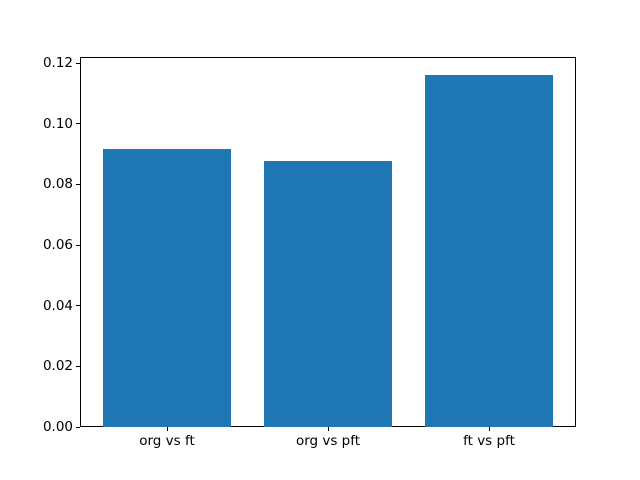 This screenshot has height=480, width=640. What do you see at coordinates (57, 184) in the screenshot?
I see `y-tick-label: 0.08` at bounding box center [57, 184].